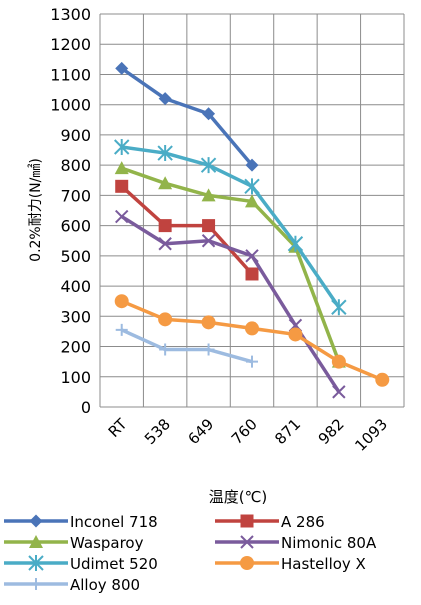  I want to click on y-tick-label-9: 900, so click(75, 135).